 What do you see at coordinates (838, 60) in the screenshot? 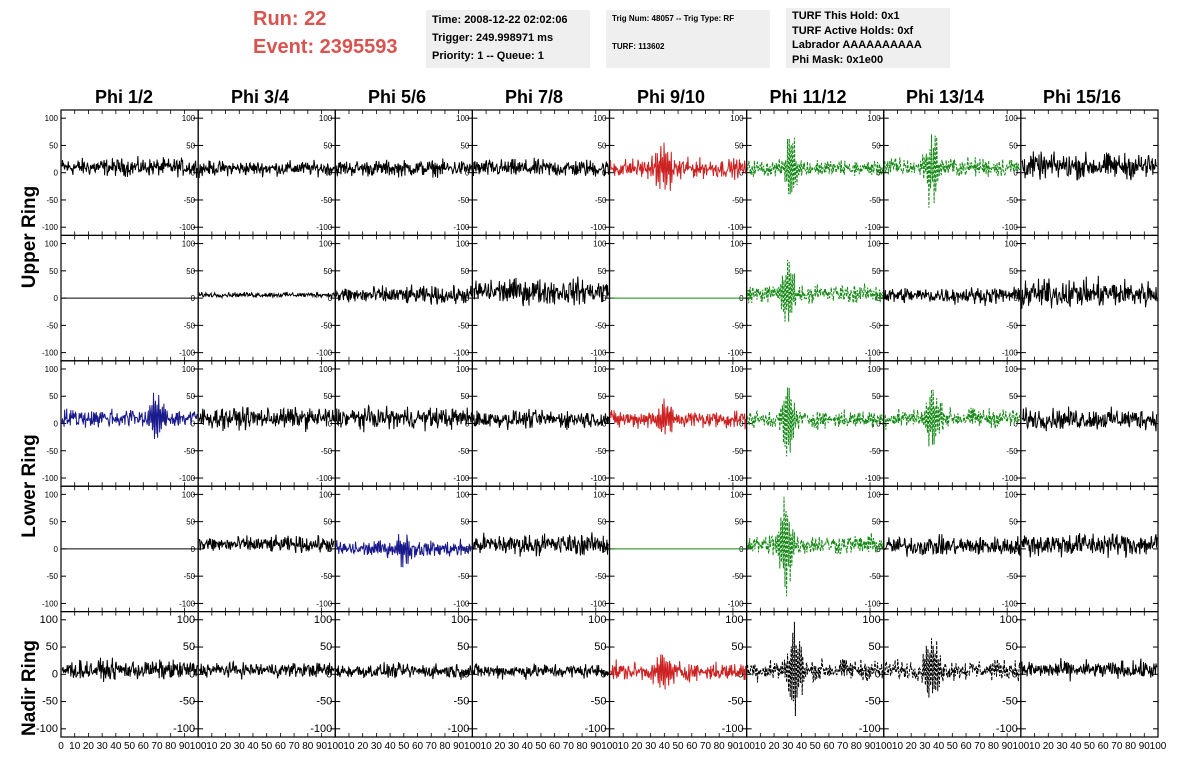
I see `phi-mask-text: Phi Mask: 0x1e00` at bounding box center [838, 60].